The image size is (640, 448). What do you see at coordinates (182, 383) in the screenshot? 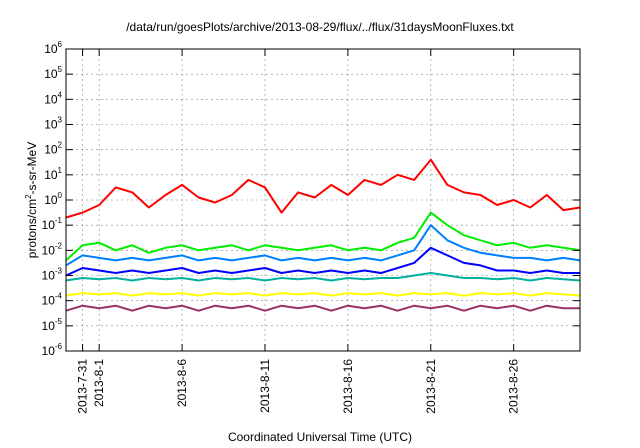
I see `x-tick-label: 2013-8-6` at bounding box center [182, 383].